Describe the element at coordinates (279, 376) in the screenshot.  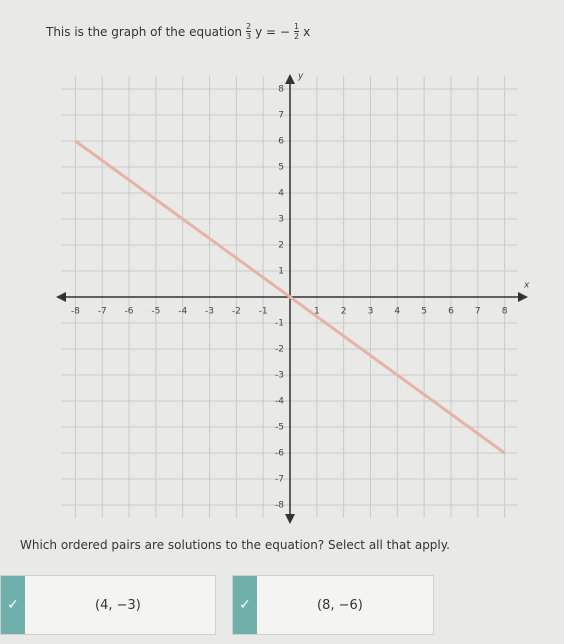
I see `y-tick-label: -3` at that location.